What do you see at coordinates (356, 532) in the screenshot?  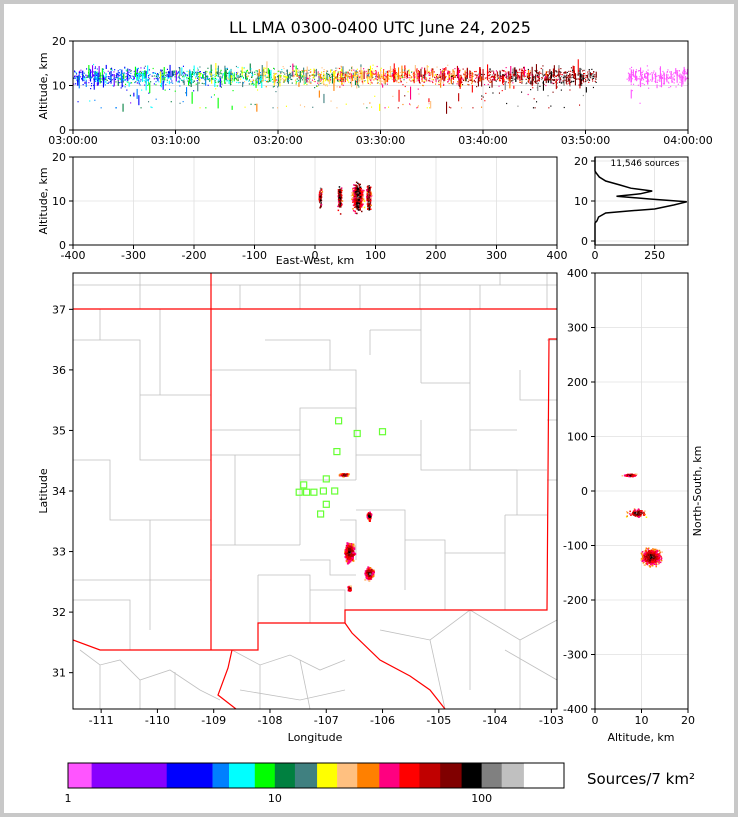 I see `plan-view-sources` at bounding box center [356, 532].